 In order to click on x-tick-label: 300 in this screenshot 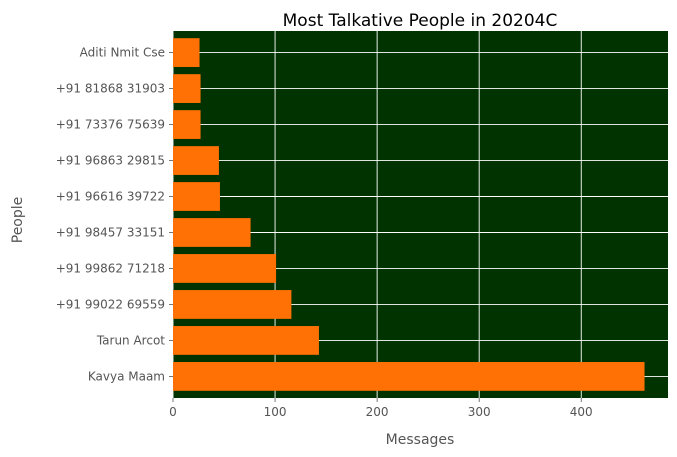, I will do `click(479, 412)`.